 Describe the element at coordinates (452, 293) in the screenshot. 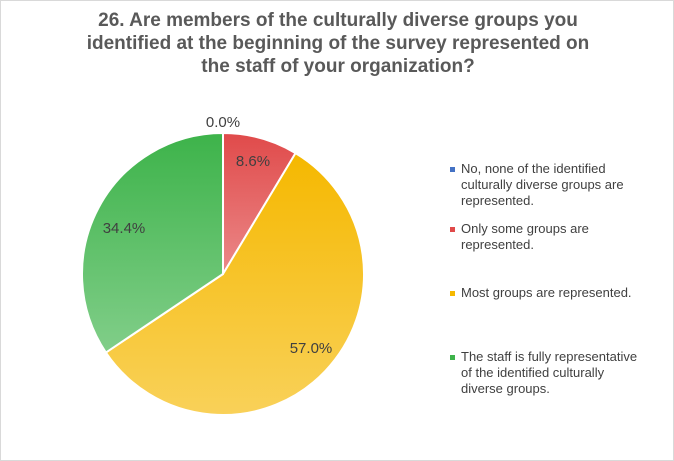

I see `legend-swatch-most-represented` at that location.